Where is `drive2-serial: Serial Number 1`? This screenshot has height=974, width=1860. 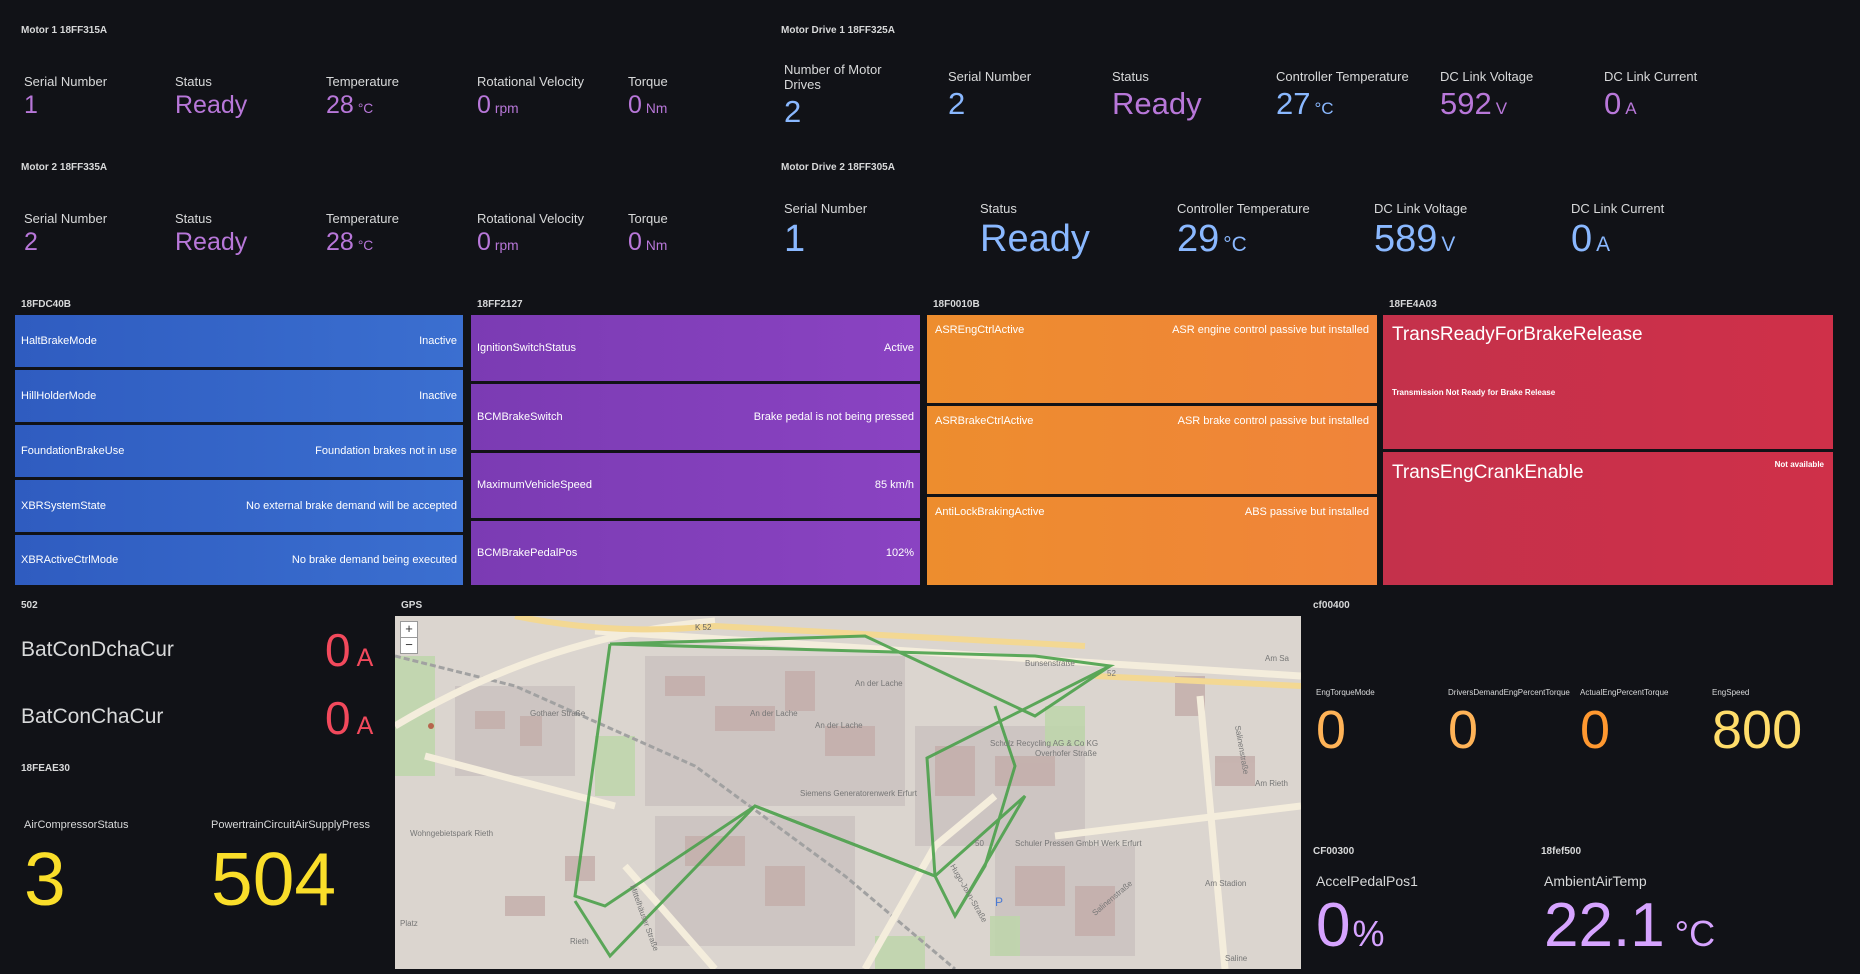
drive2-serial: Serial Number 1 is located at coordinates (825, 229).